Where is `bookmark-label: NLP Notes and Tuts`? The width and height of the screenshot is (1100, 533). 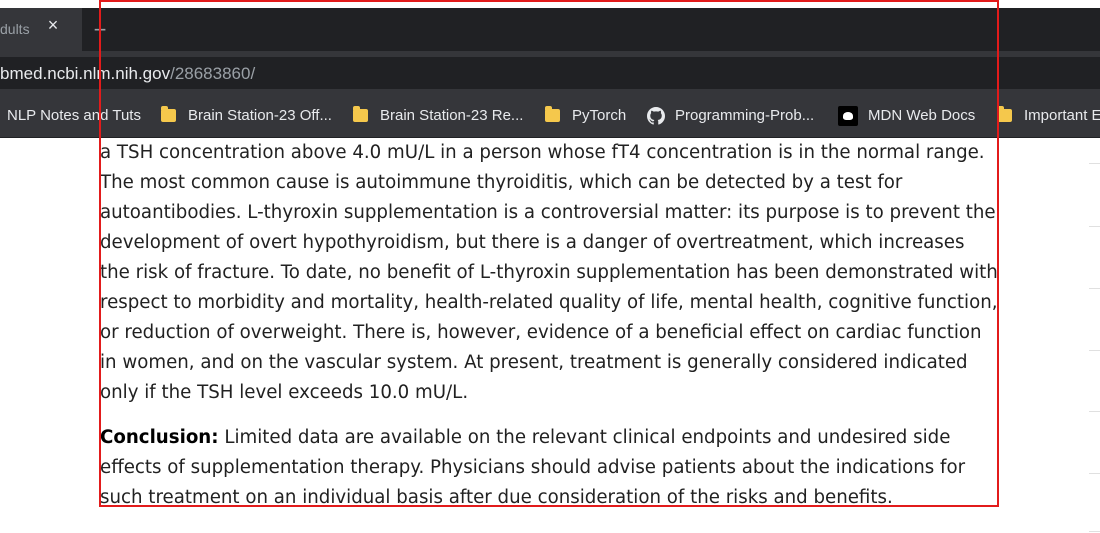
bookmark-label: NLP Notes and Tuts is located at coordinates (74, 115).